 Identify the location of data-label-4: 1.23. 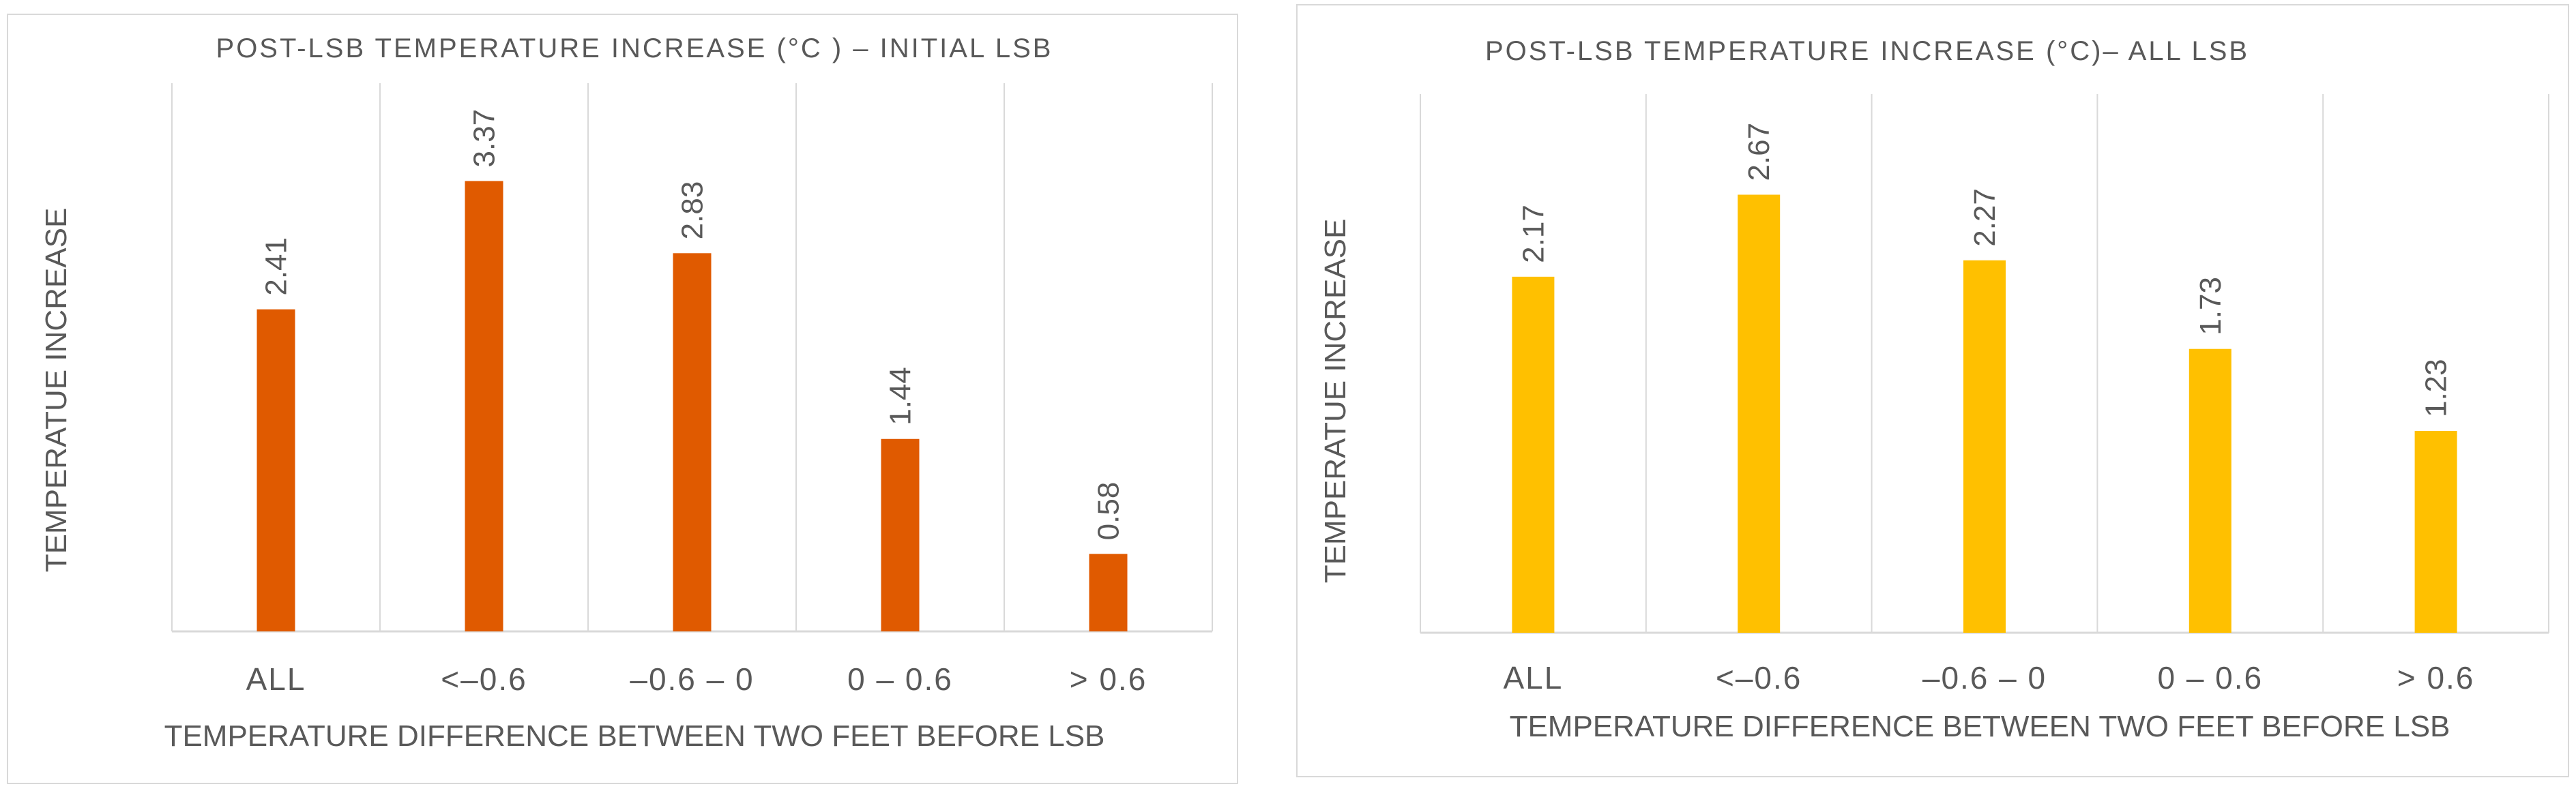
(2436, 388).